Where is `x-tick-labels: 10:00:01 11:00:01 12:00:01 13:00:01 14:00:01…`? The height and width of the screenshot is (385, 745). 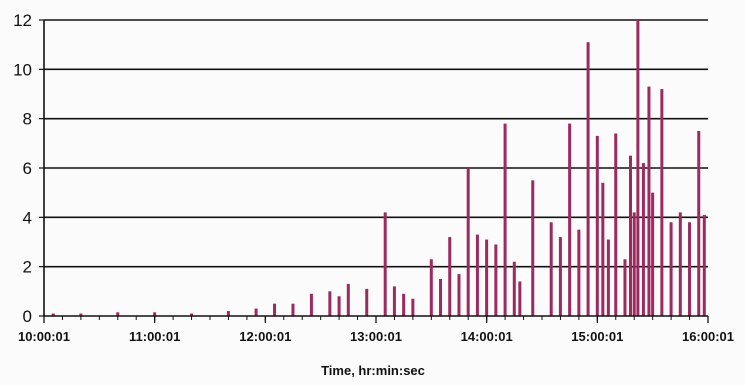
x-tick-labels: 10:00:01 11:00:01 12:00:01 13:00:01 14:00:01… is located at coordinates (376, 330).